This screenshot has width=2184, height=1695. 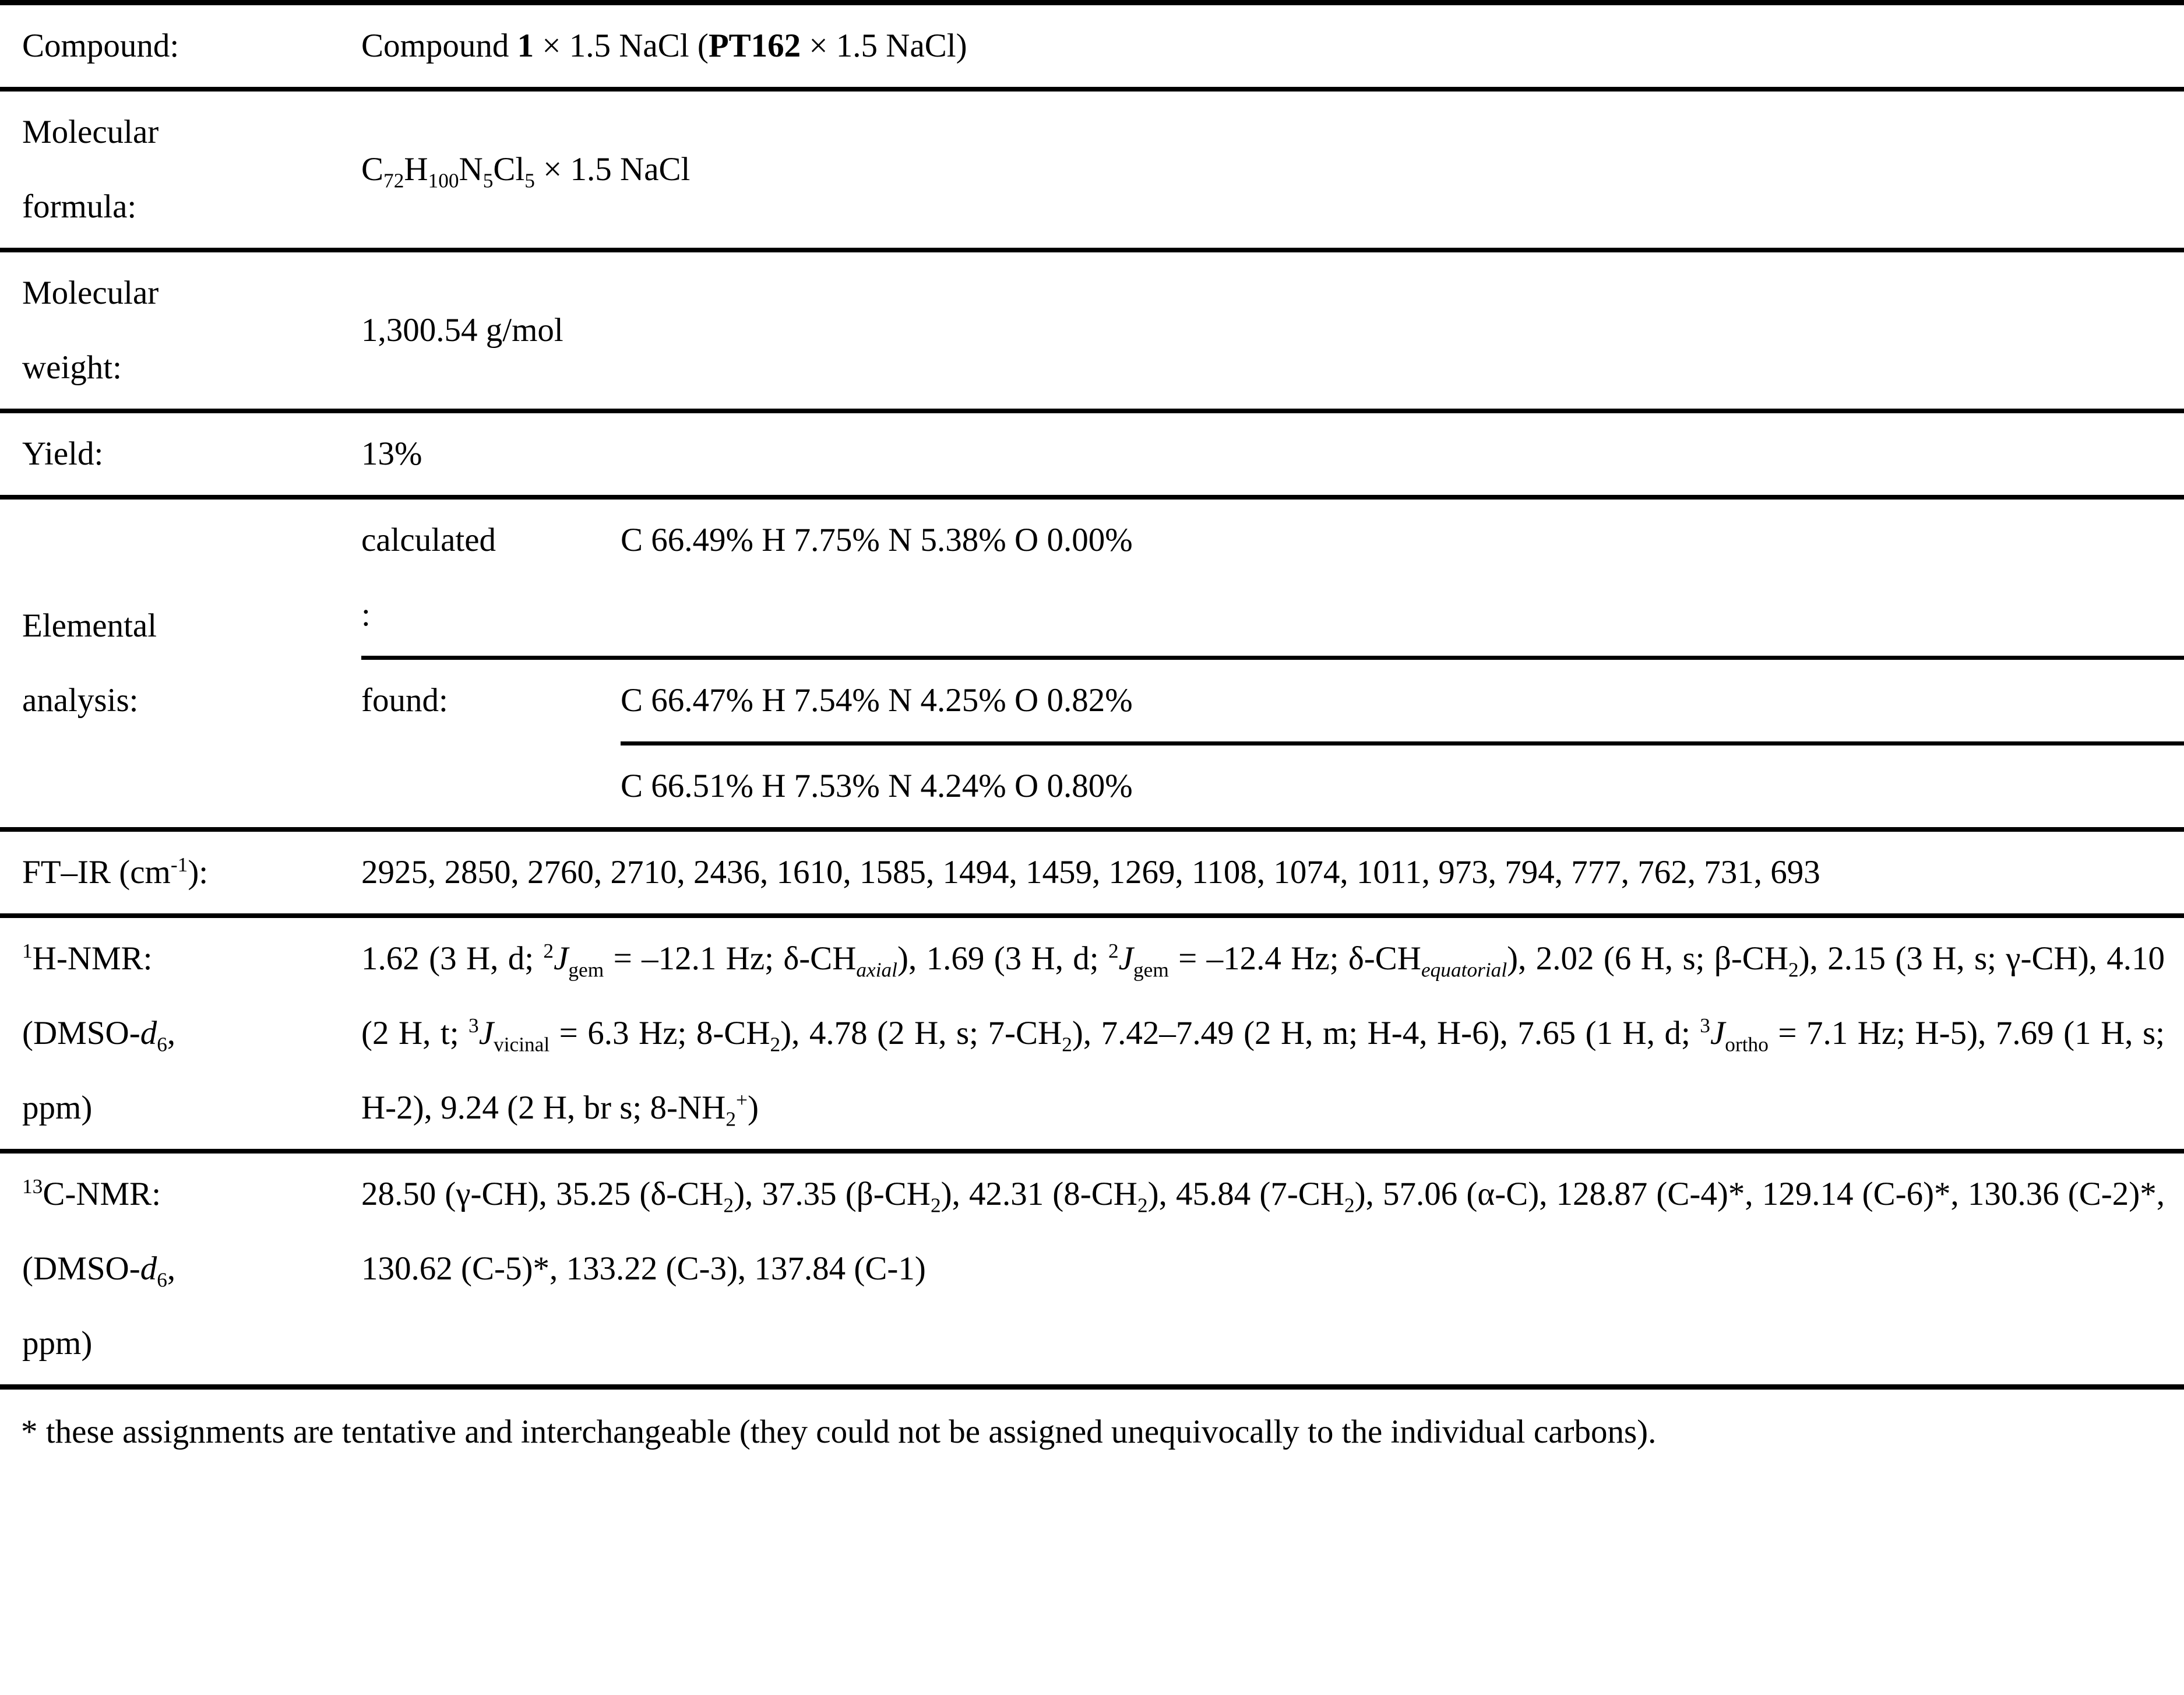 What do you see at coordinates (1092, 333) in the screenshot?
I see `table-row-molecular-weight: Molecular weight: 1,300.54 g/mol` at bounding box center [1092, 333].